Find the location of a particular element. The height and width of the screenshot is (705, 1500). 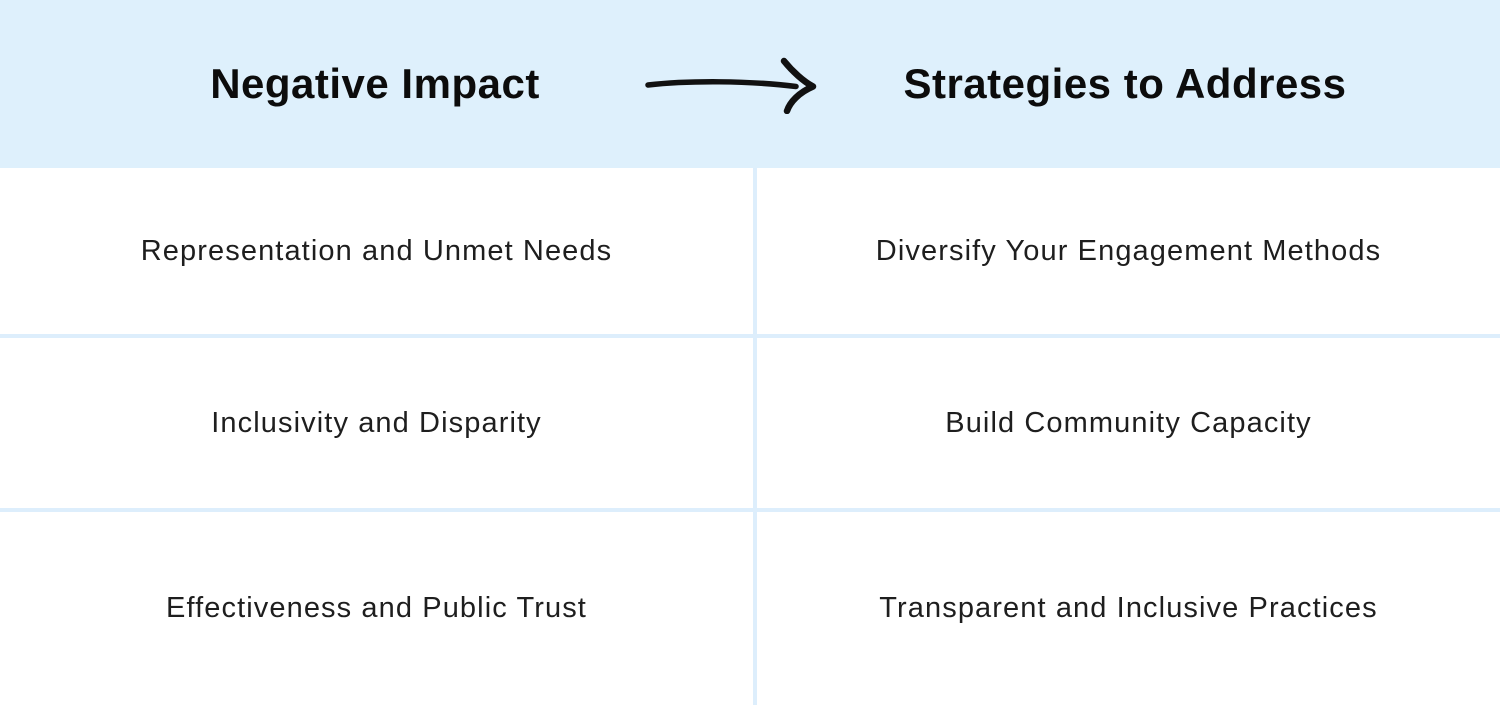

strategies-title: Strategies to Address is located at coordinates (1125, 83).